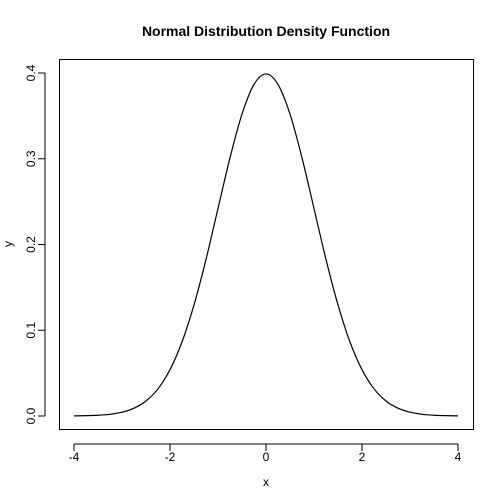 The height and width of the screenshot is (504, 504). Describe the element at coordinates (266, 482) in the screenshot. I see `x-axis-label: x` at that location.